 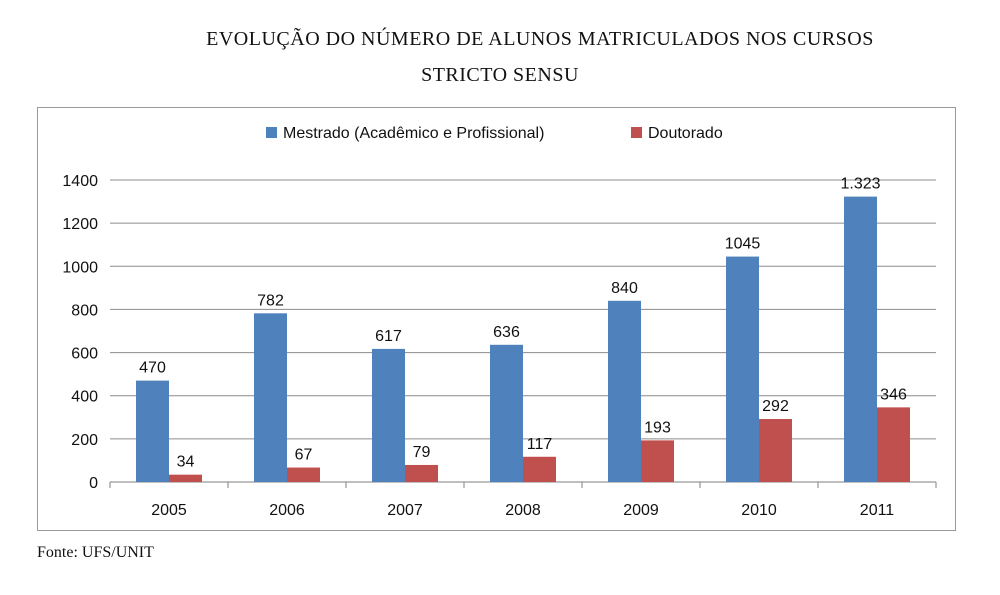 What do you see at coordinates (413, 133) in the screenshot?
I see `legend-label: Mestrado (Acadêmico e Profissional)` at bounding box center [413, 133].